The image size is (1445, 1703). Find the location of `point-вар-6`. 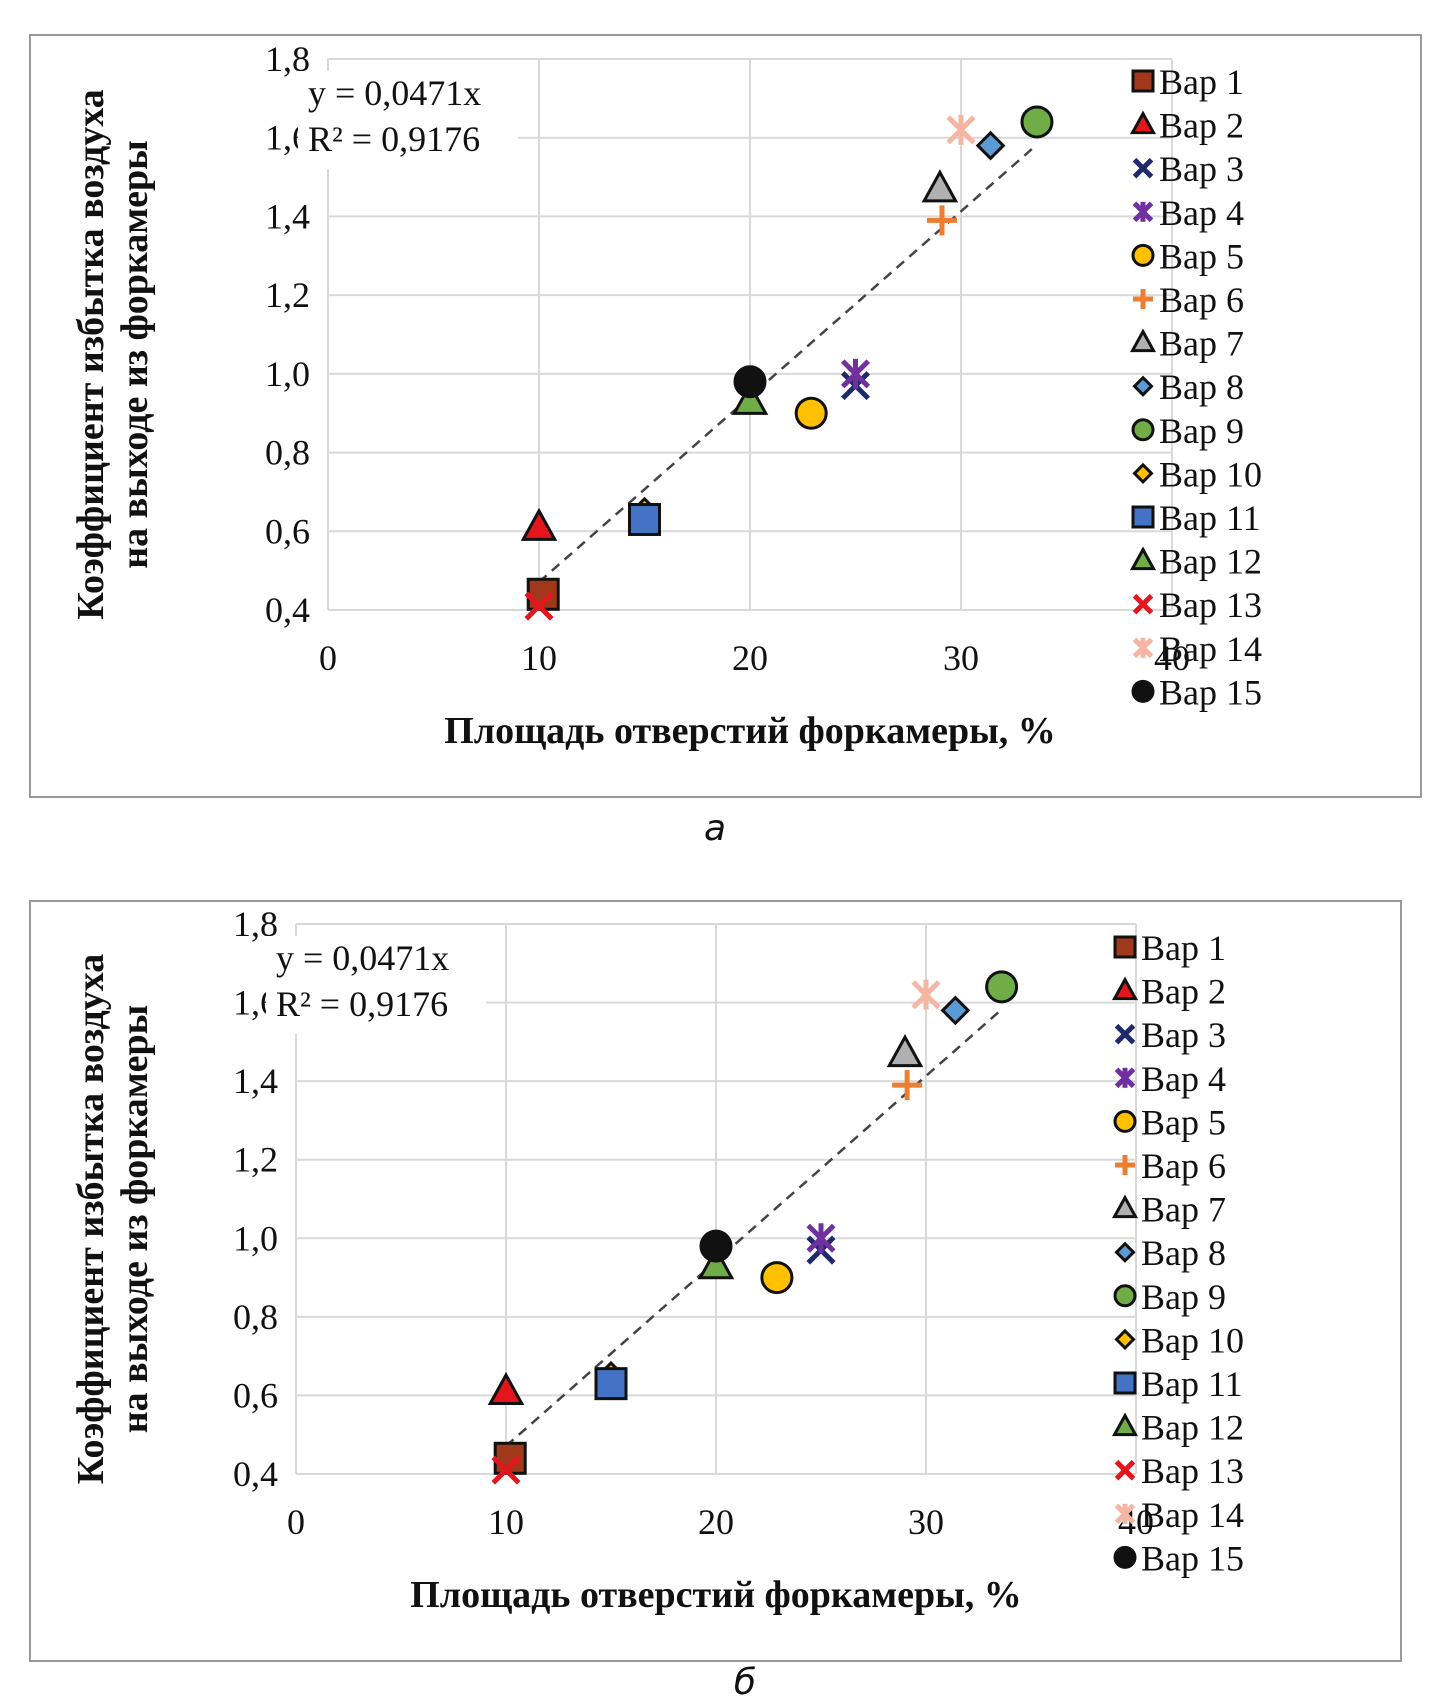

point-вар-6 is located at coordinates (942, 220).